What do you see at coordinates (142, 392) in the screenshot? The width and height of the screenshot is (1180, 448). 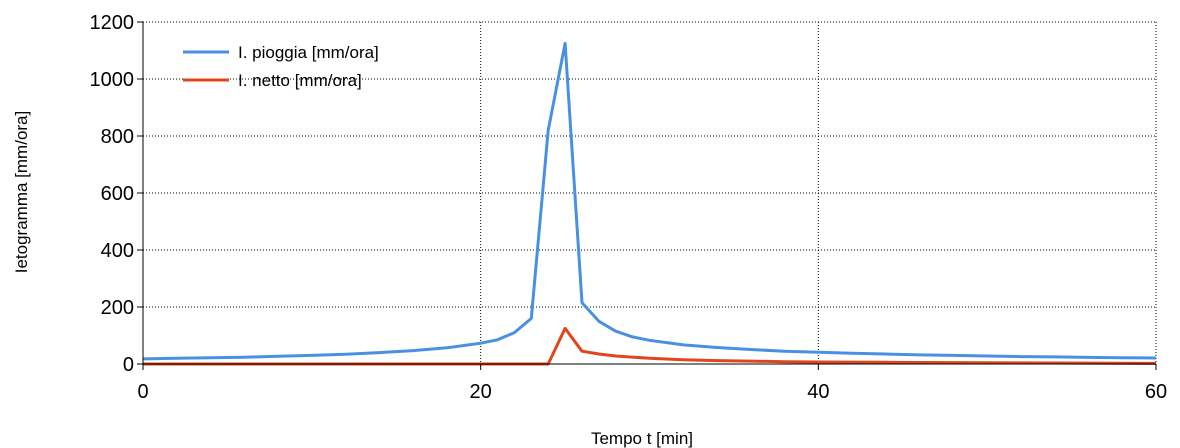 I see `x-tick-label: 0` at bounding box center [142, 392].